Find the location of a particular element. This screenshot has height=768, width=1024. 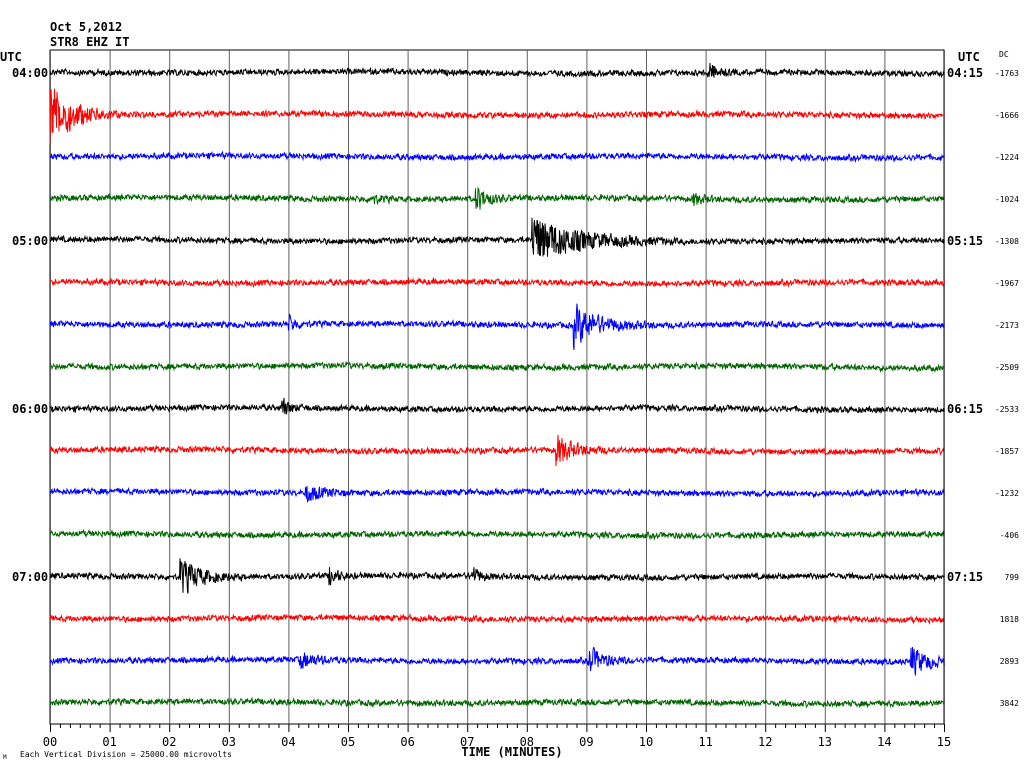

left-time-label: 07:00 is located at coordinates (30, 577).